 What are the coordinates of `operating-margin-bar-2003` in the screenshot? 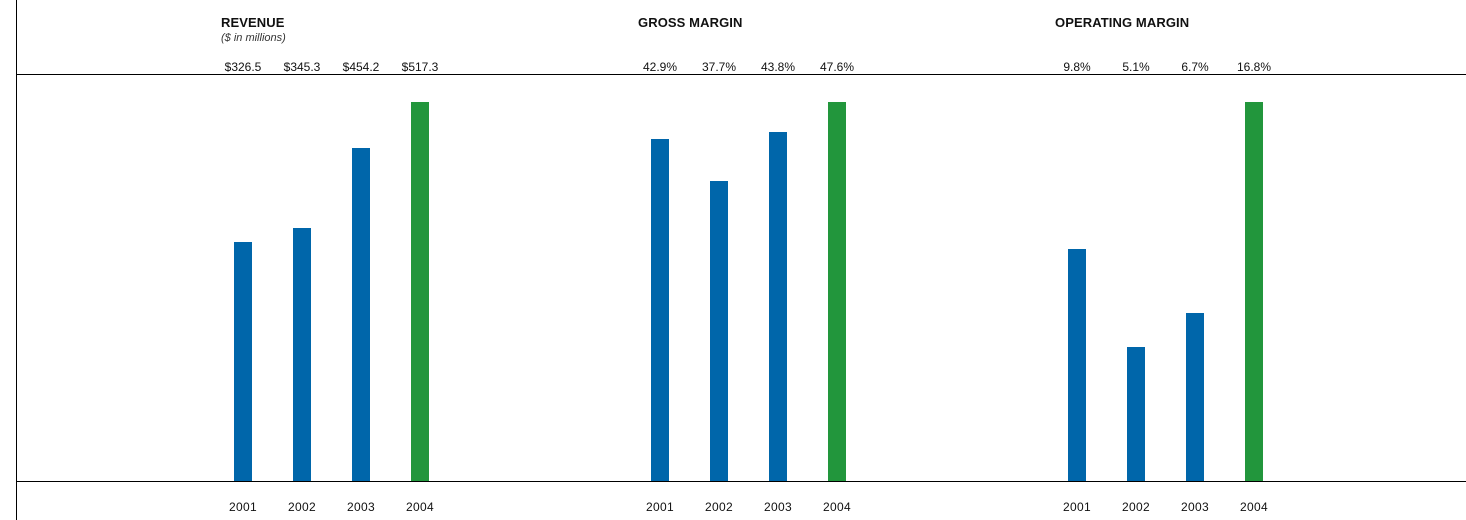 It's located at (1195, 397).